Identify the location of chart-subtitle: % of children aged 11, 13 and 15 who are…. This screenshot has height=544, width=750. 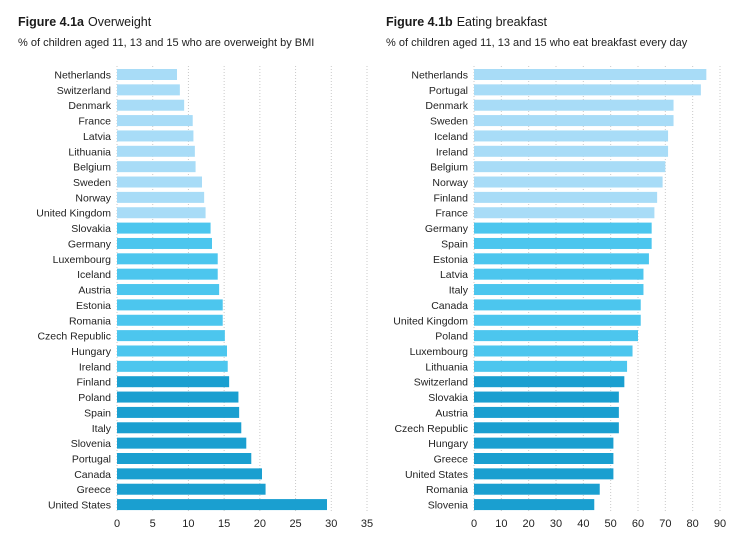
(166, 43).